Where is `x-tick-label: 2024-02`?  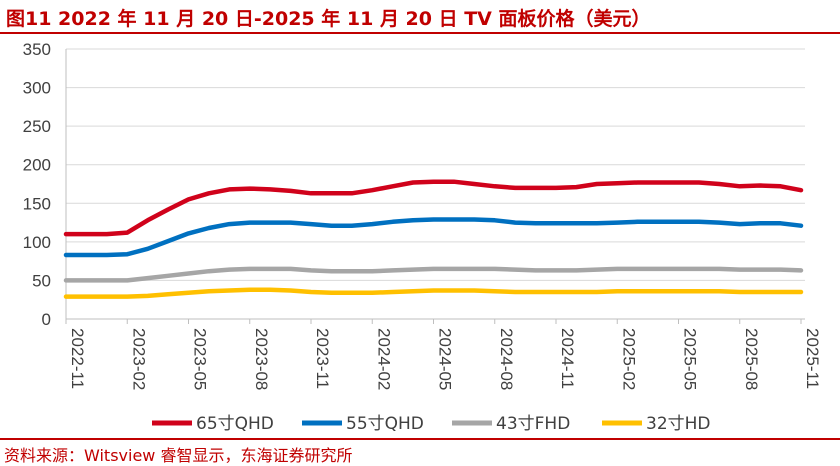
x-tick-label: 2024-02 is located at coordinates (383, 359).